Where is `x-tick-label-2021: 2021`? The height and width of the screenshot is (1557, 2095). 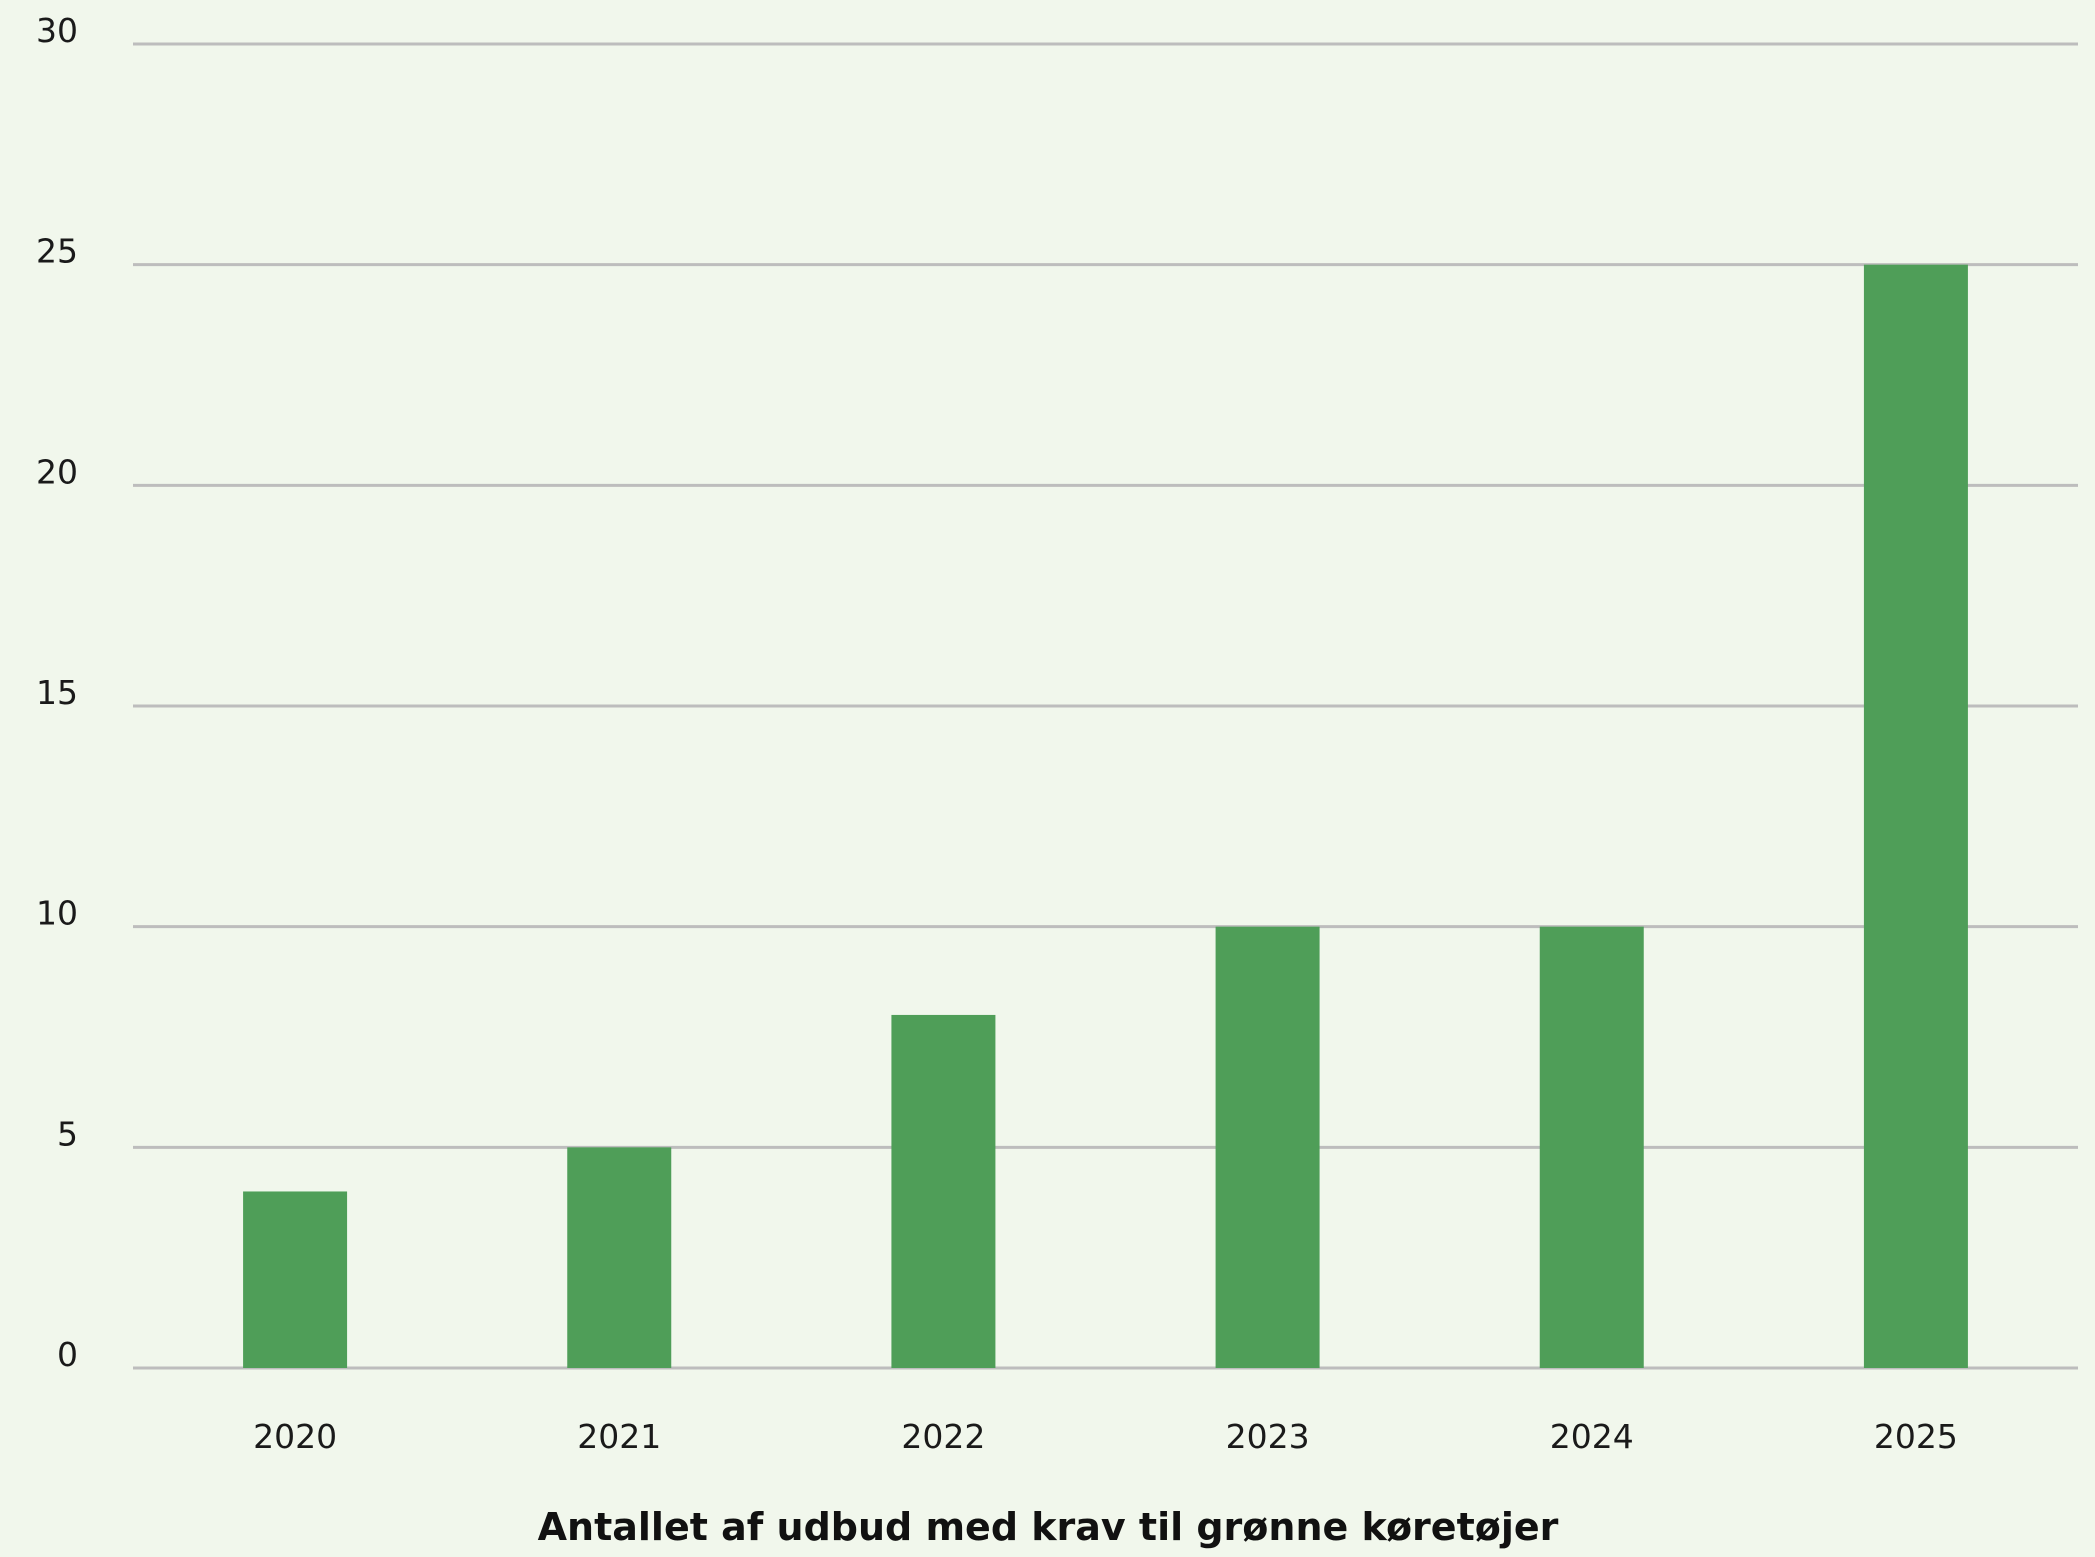
x-tick-label-2021: 2021 is located at coordinates (619, 1436).